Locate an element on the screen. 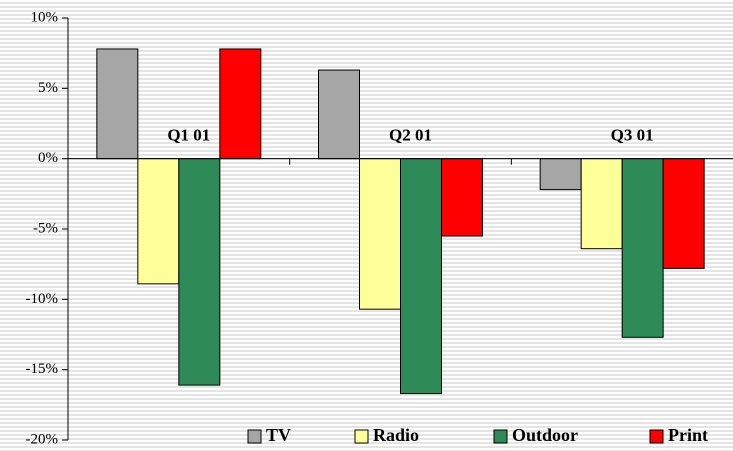 The height and width of the screenshot is (451, 733). legend-label: TV is located at coordinates (278, 435).